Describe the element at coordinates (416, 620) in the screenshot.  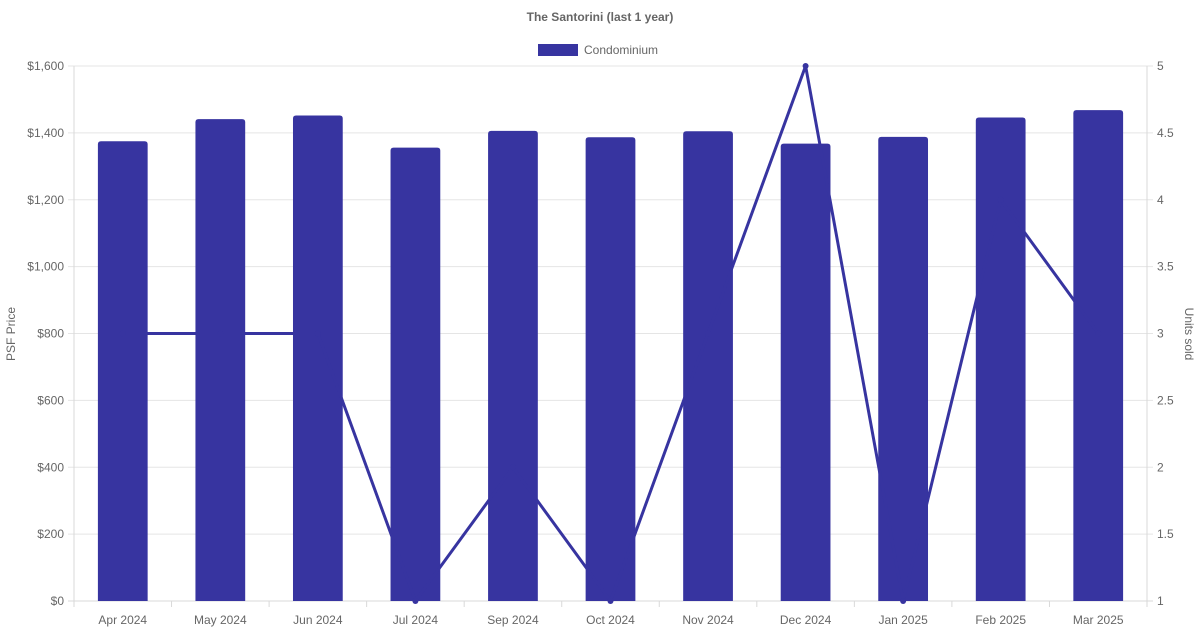
I see `x-tick-label: Jul 2024` at that location.